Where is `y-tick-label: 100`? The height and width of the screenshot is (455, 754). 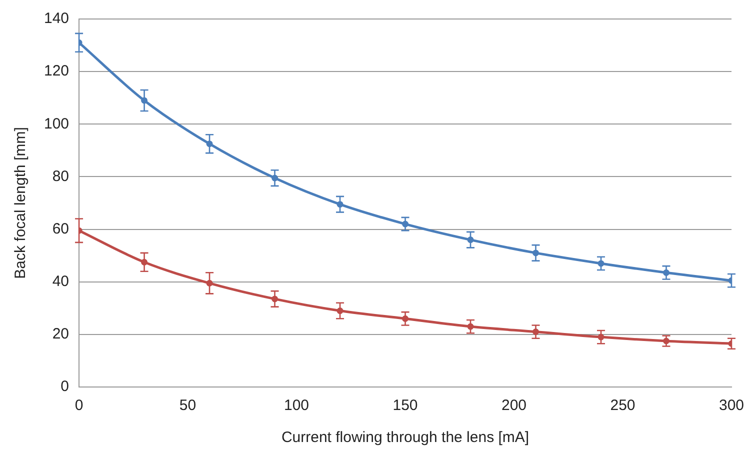
y-tick-label: 100 is located at coordinates (57, 123).